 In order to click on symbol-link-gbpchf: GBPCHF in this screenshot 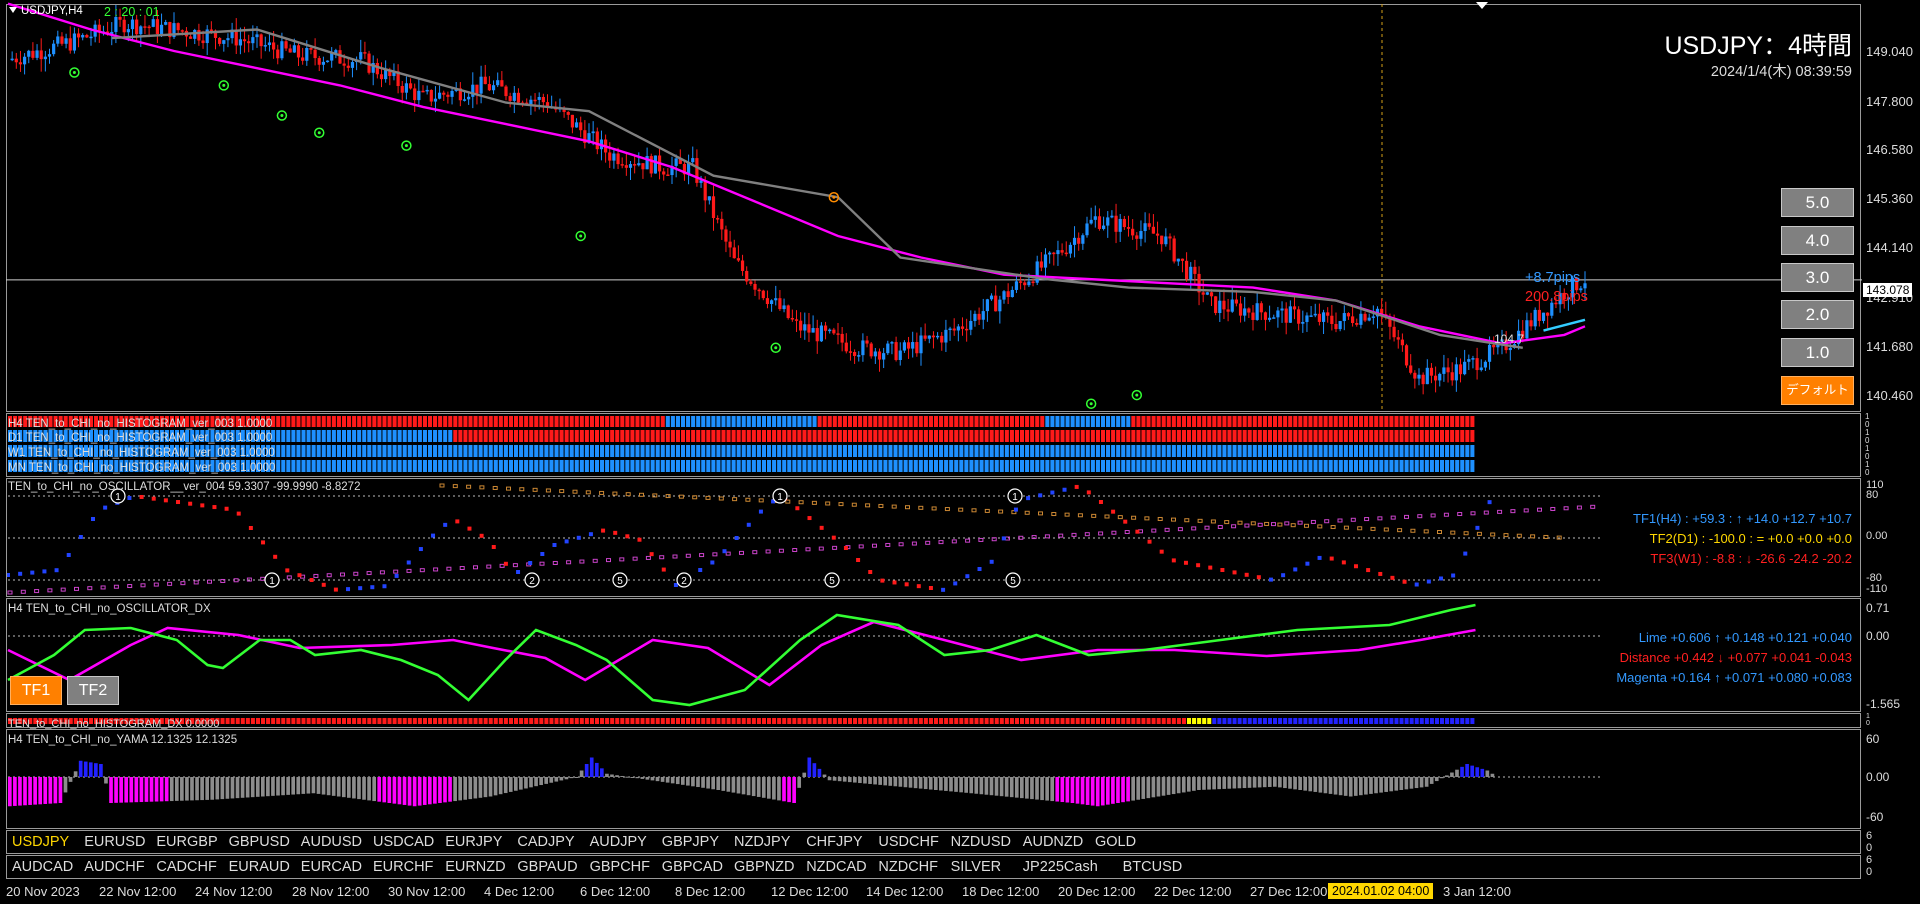, I will do `click(620, 867)`.